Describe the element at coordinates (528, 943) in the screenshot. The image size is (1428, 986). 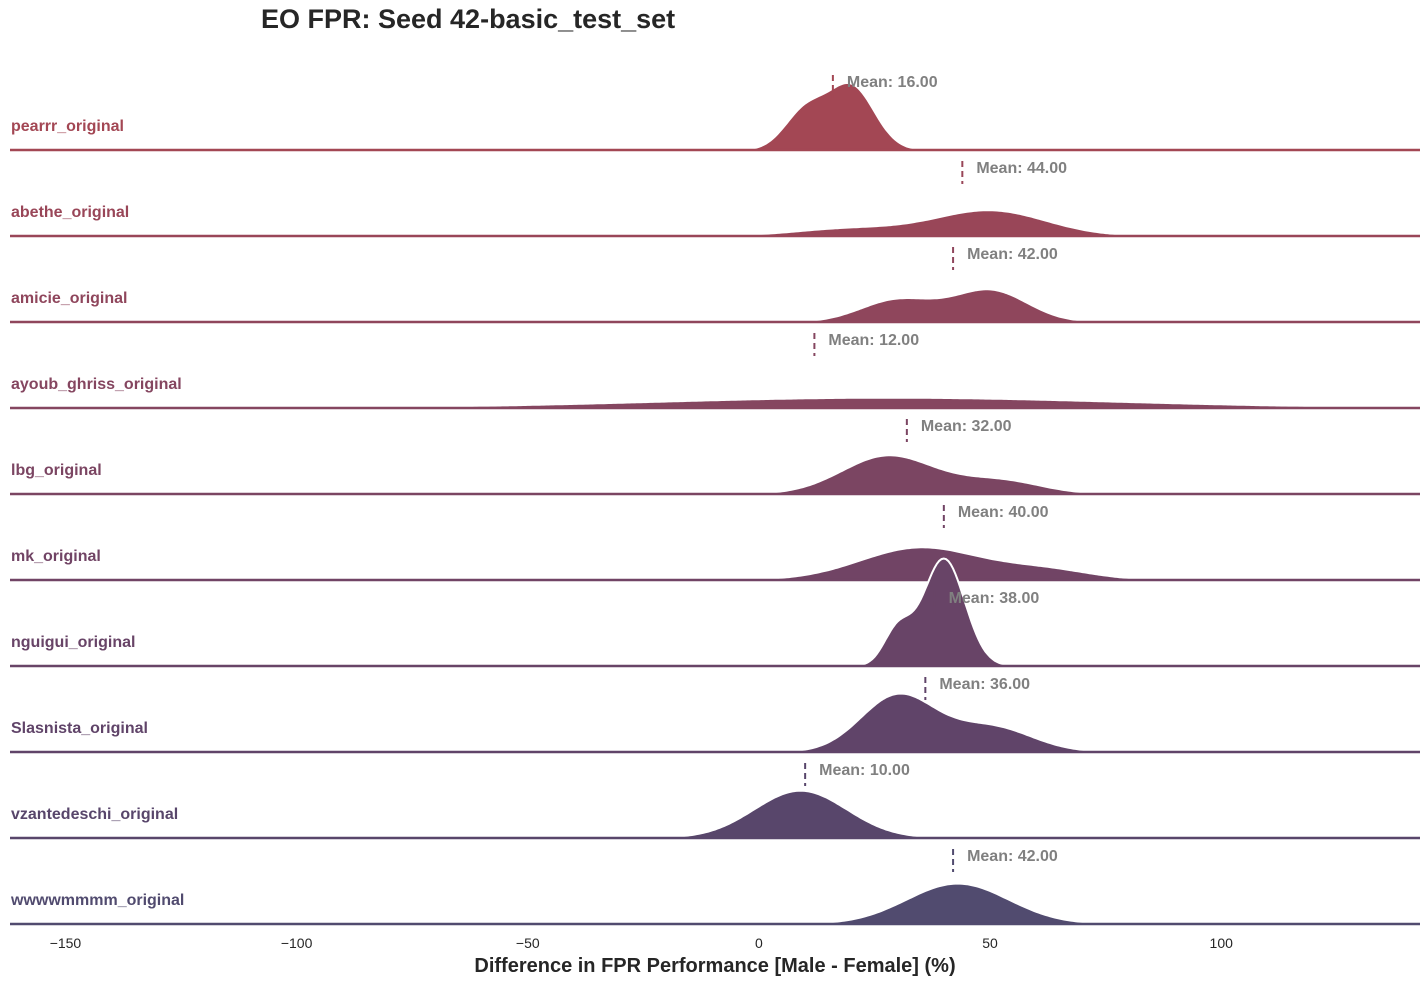
I see `x-tick-label: −50` at that location.